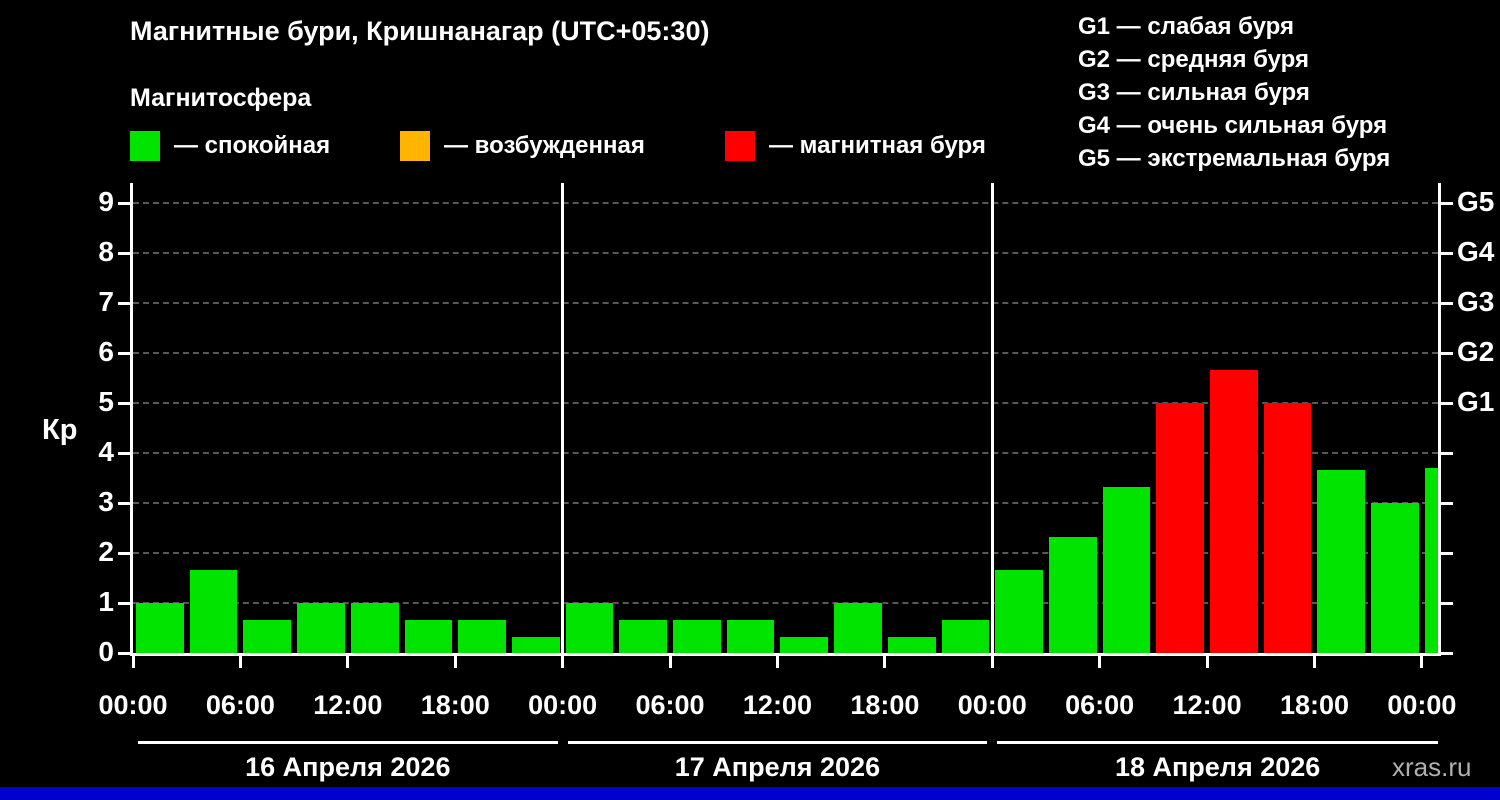 The image size is (1500, 800). I want to click on day-separator, so click(563, 418).